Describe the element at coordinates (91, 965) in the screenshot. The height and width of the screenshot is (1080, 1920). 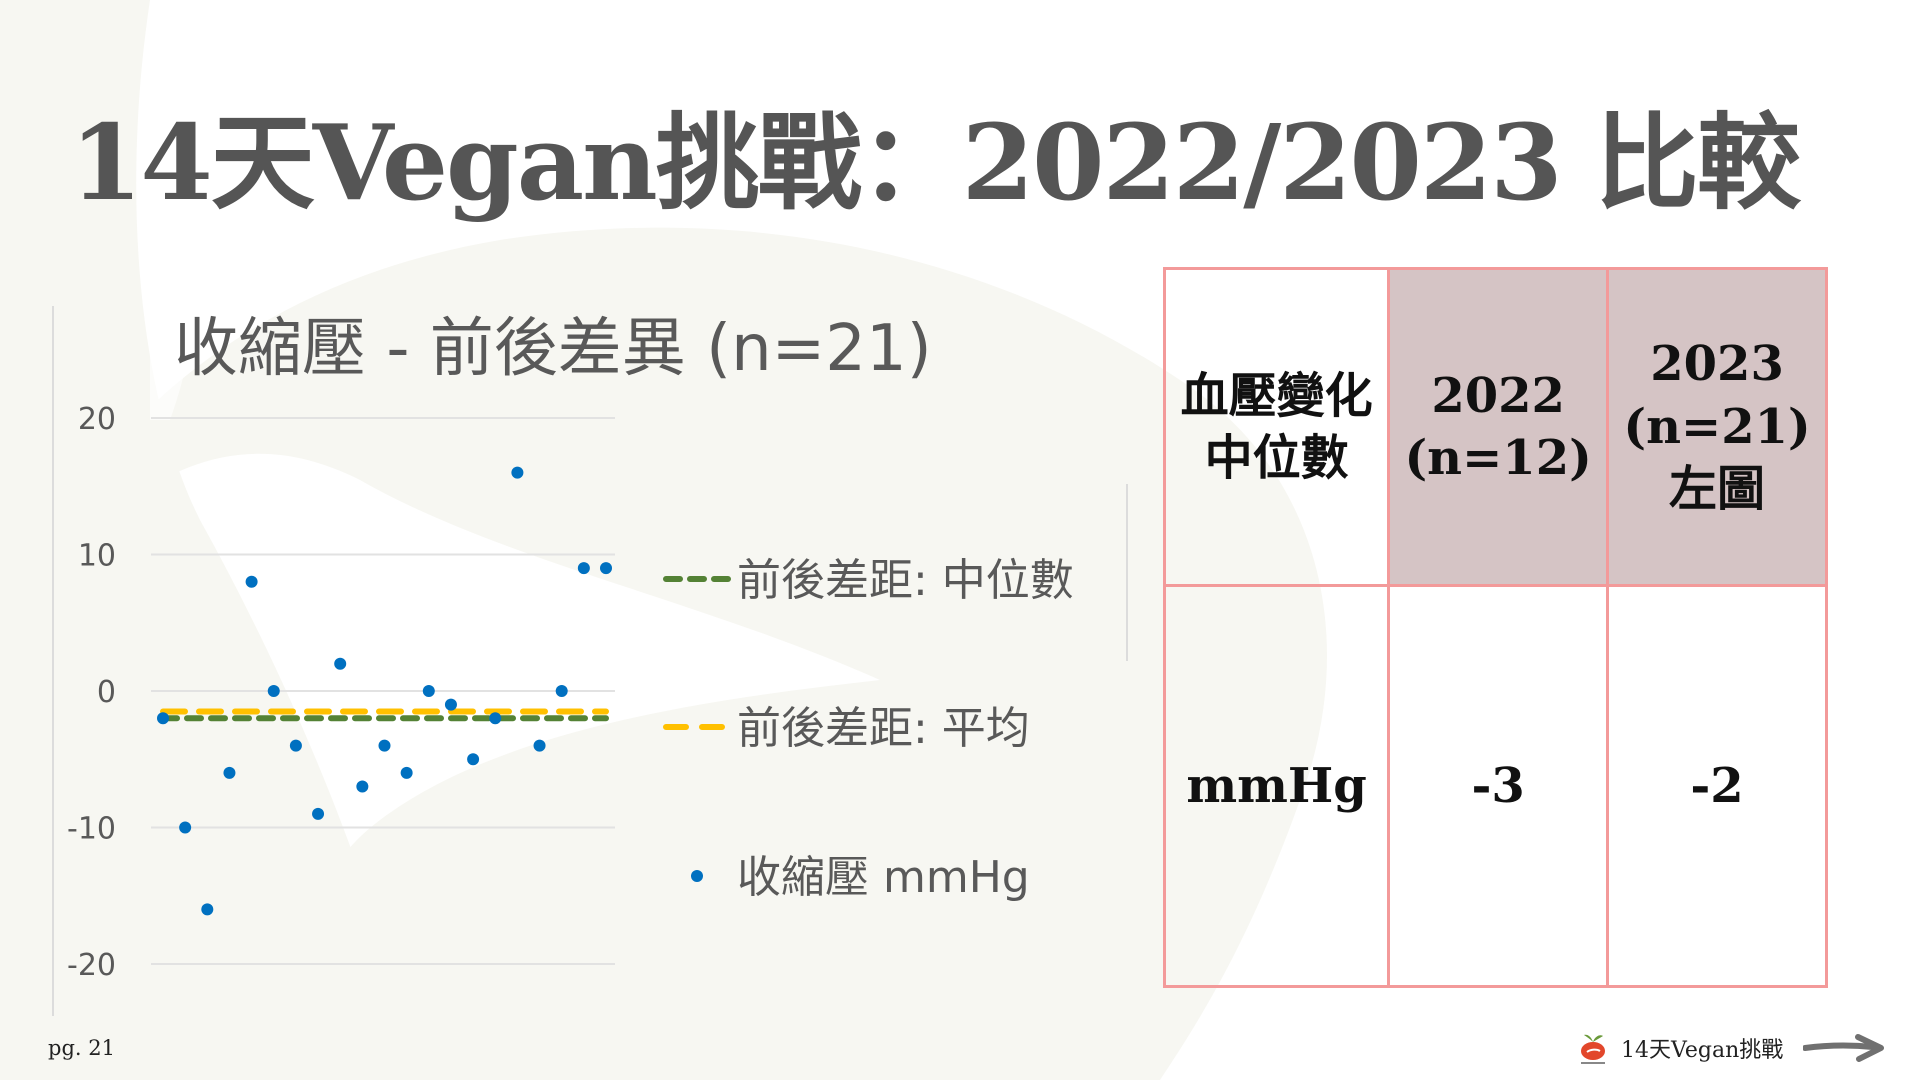
I see `y-tick-label: -20` at that location.